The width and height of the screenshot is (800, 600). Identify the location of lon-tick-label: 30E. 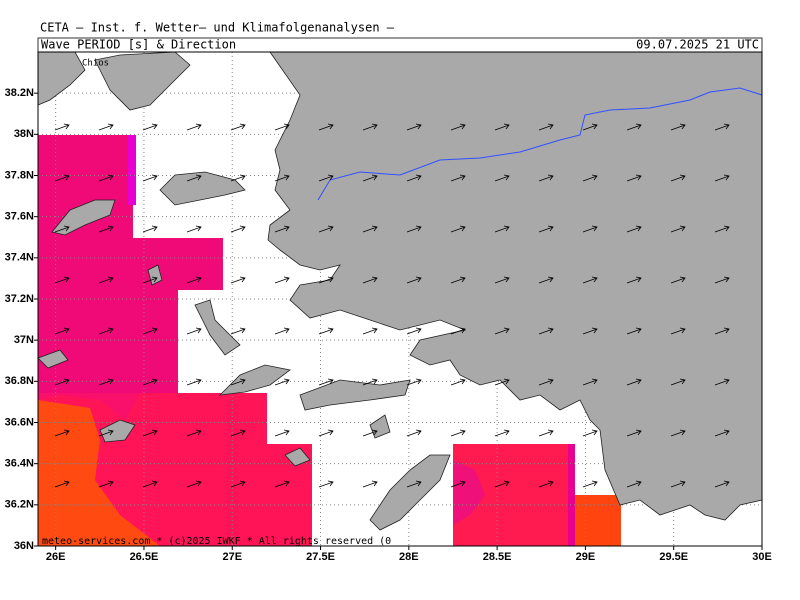
(762, 557).